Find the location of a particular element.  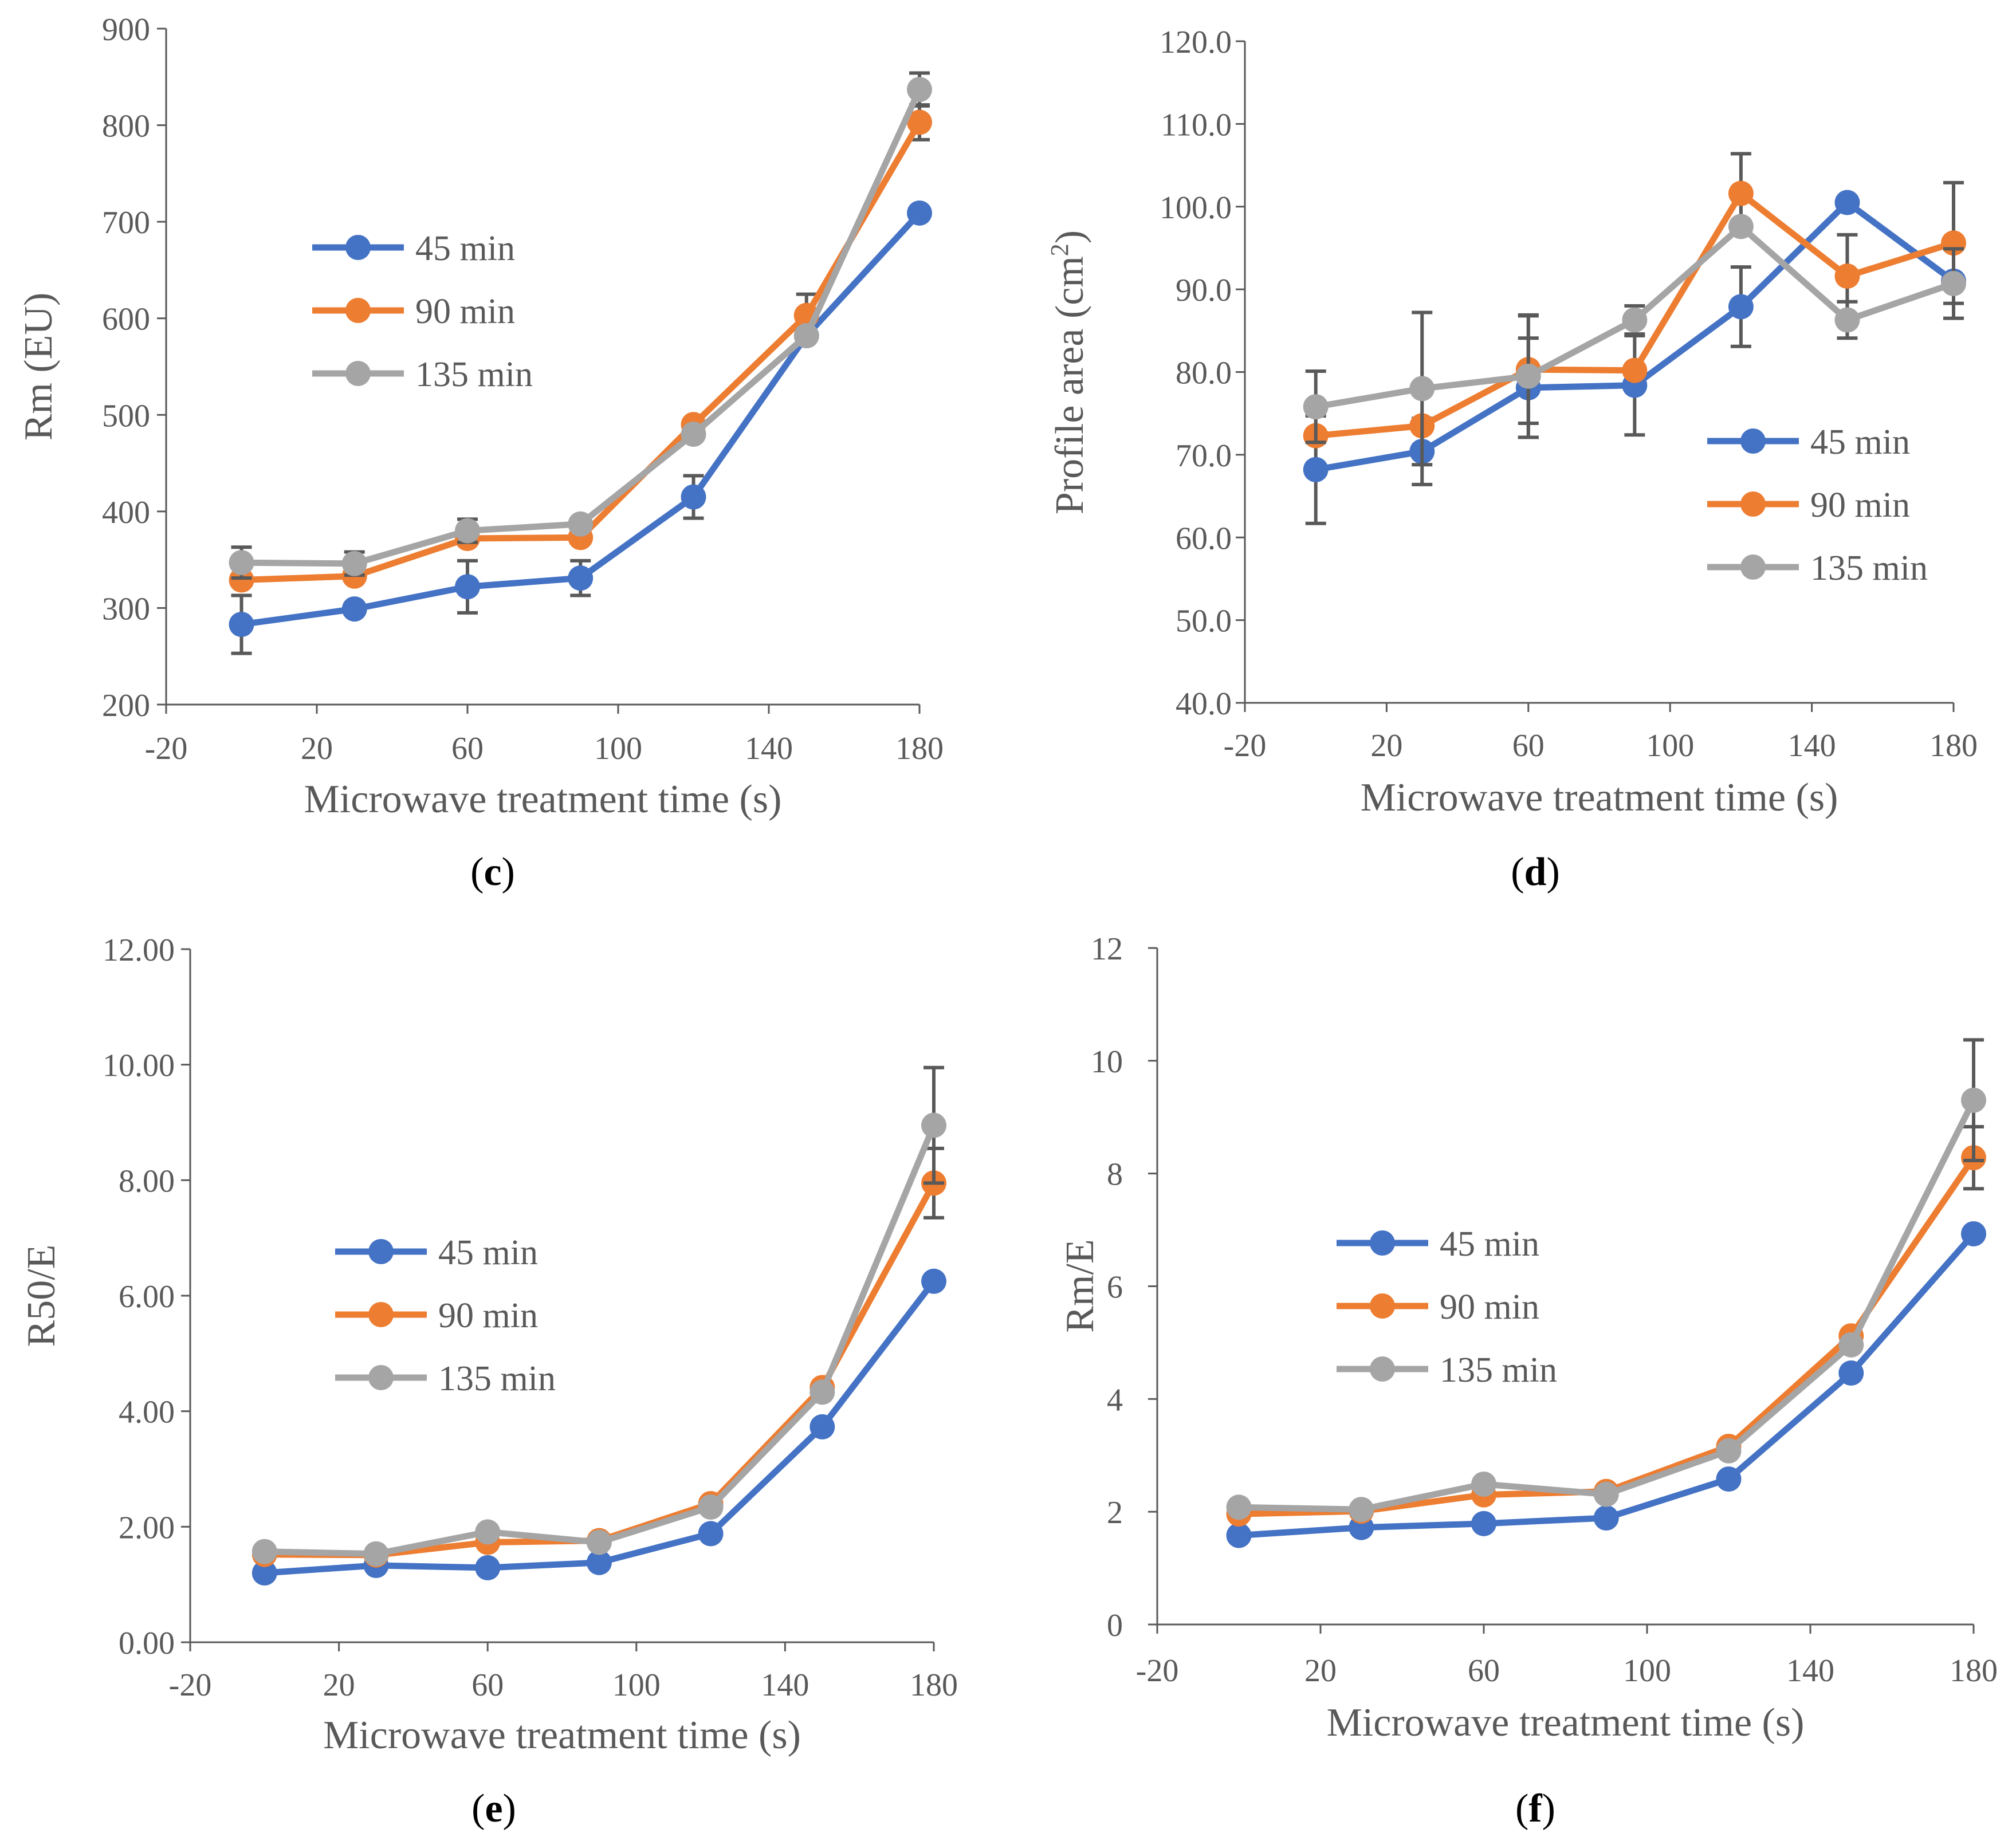

y-tick-label: 50.0 is located at coordinates (1204, 621).